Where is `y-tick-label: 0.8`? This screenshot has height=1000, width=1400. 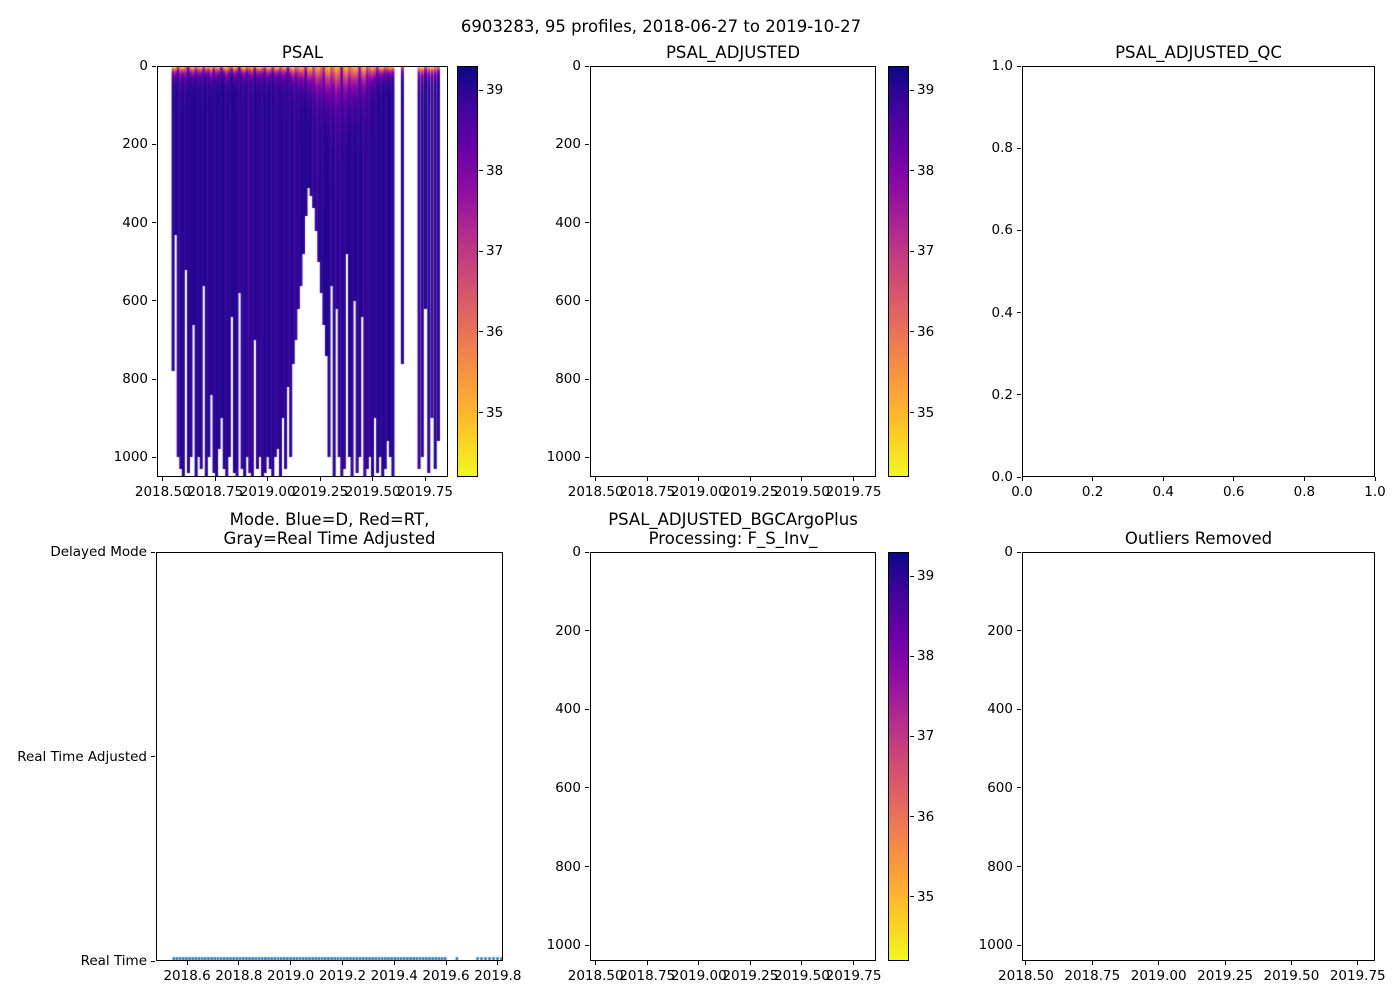
y-tick-label: 0.8 is located at coordinates (1002, 148).